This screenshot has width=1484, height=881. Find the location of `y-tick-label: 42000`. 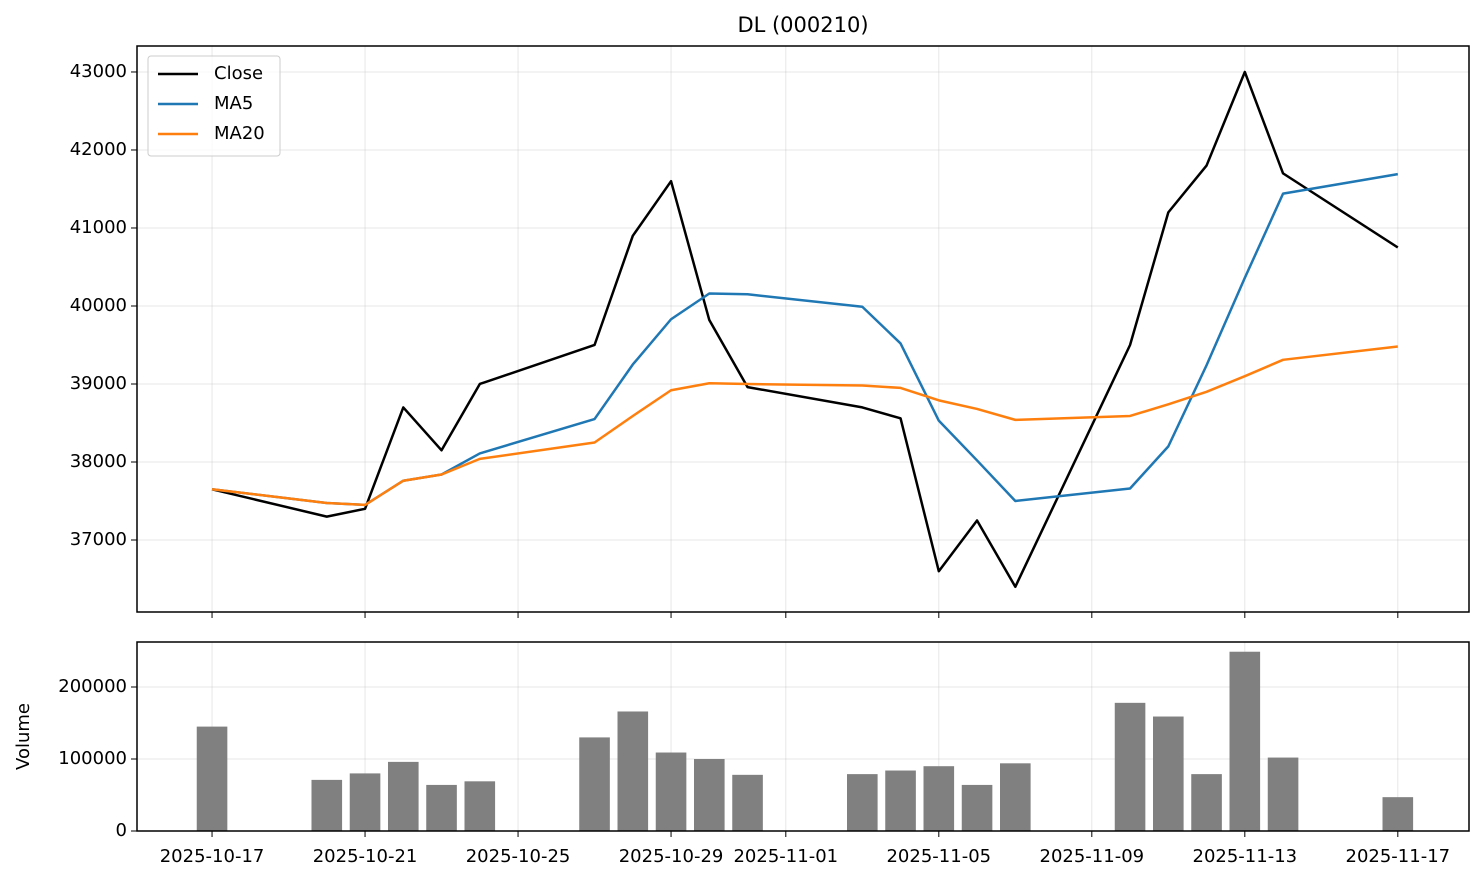

y-tick-label: 42000 is located at coordinates (98, 149).